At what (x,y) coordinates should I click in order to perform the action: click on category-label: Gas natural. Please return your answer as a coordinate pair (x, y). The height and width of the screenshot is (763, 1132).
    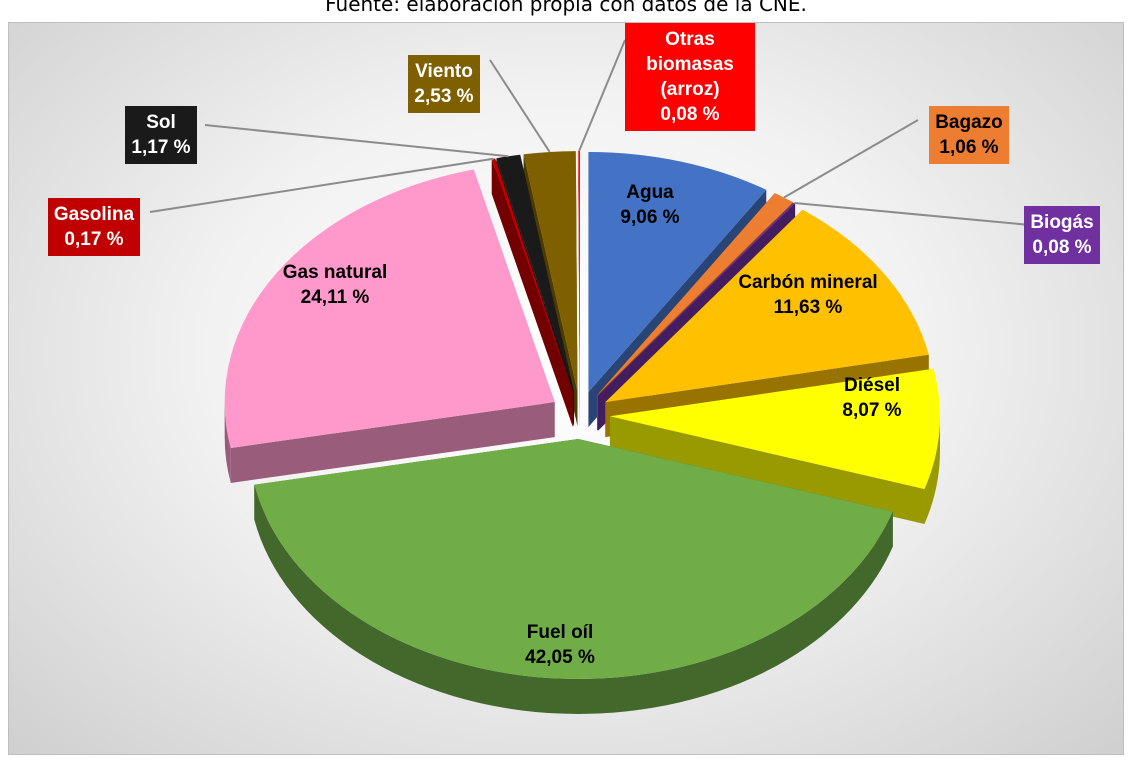
    Looking at the image, I should click on (335, 272).